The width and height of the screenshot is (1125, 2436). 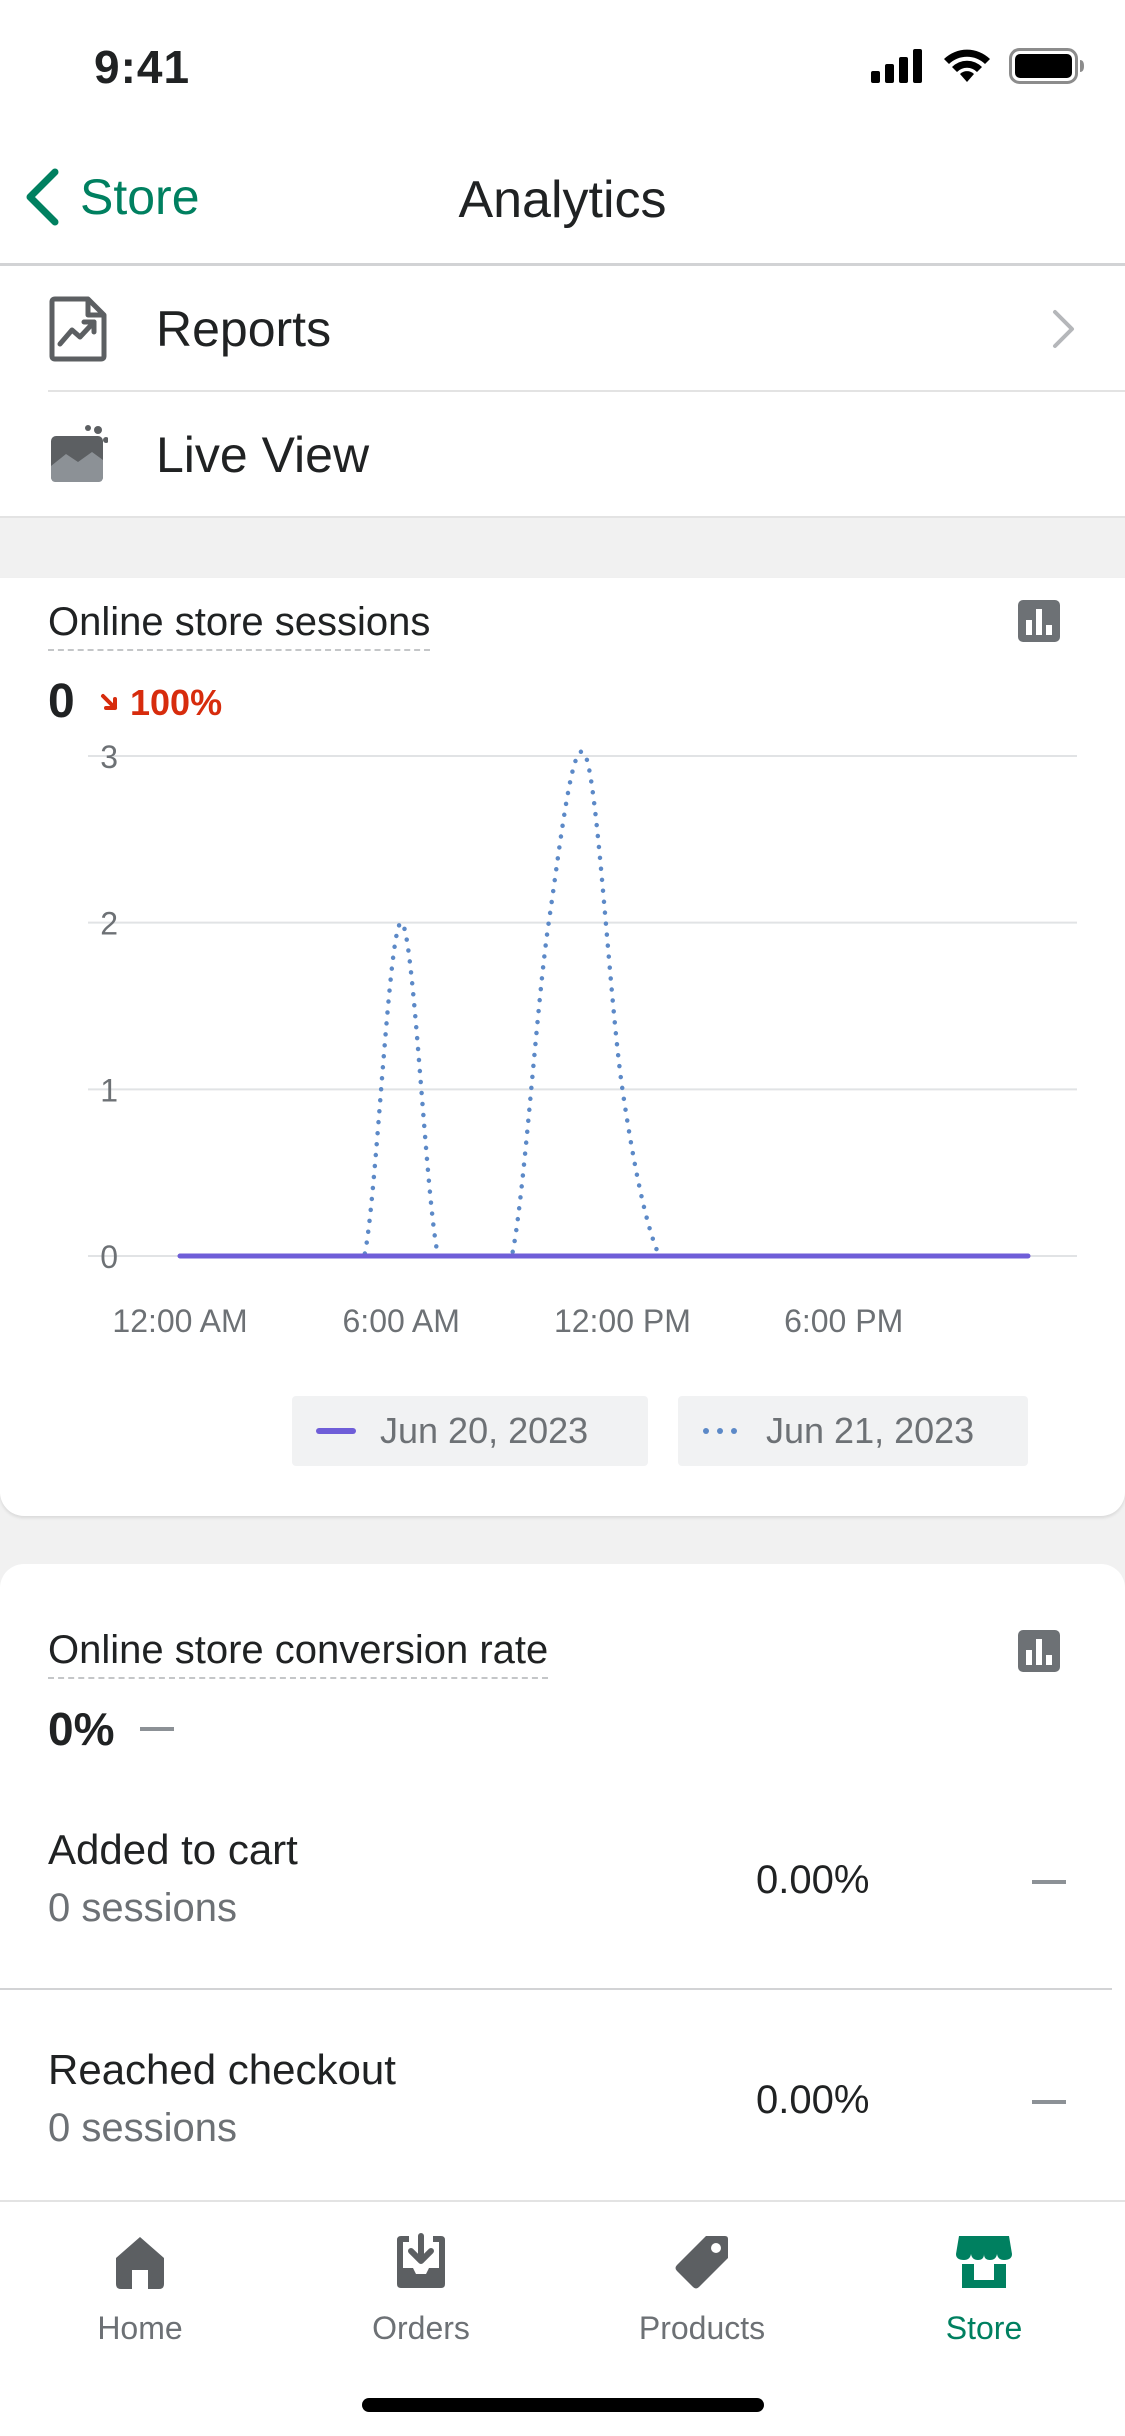 What do you see at coordinates (222, 2069) in the screenshot?
I see `row-title: Reached checkout` at bounding box center [222, 2069].